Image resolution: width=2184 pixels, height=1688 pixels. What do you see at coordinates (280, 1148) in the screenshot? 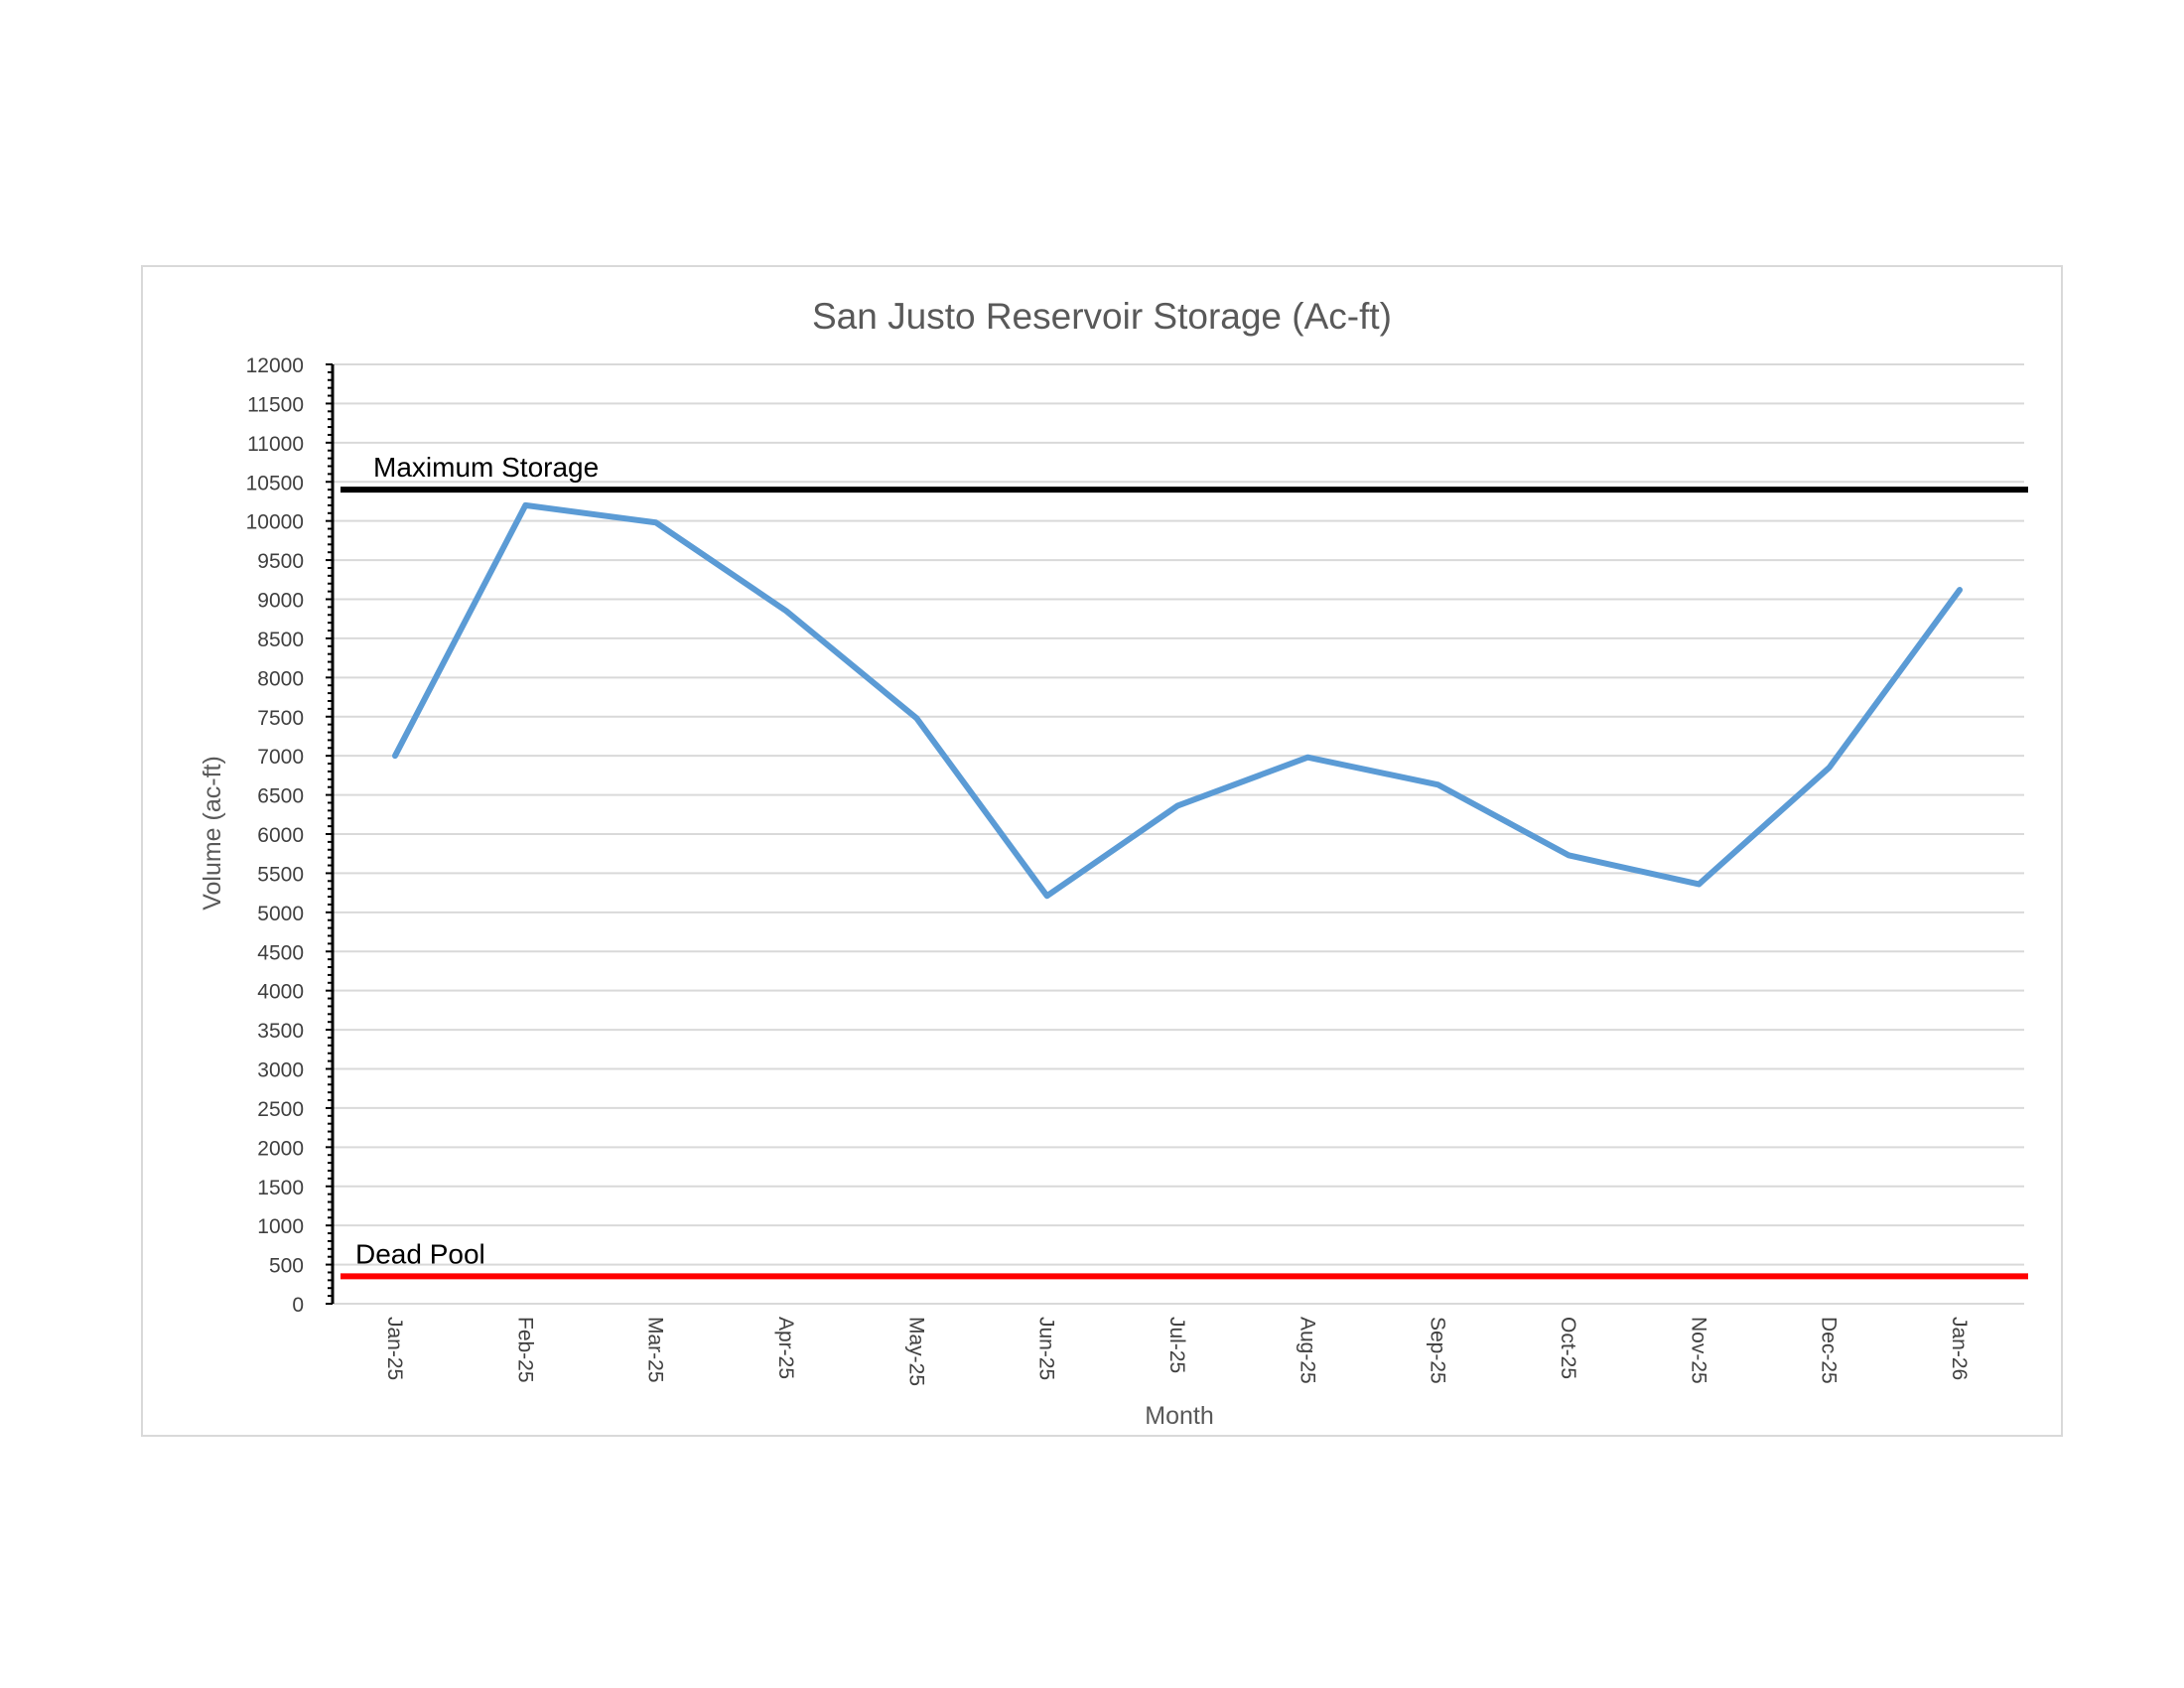
I see `y-tick-label: 2000` at bounding box center [280, 1148].